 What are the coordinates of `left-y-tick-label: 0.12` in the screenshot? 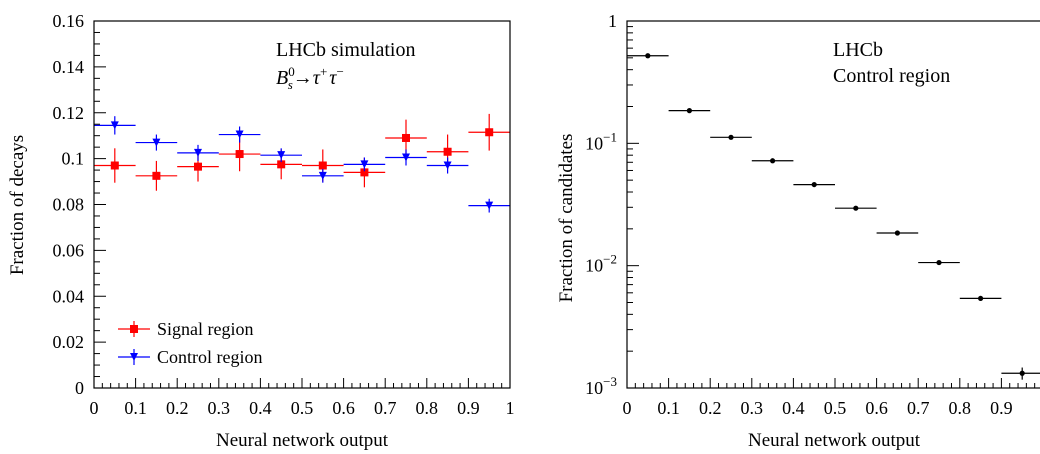 It's located at (69, 113).